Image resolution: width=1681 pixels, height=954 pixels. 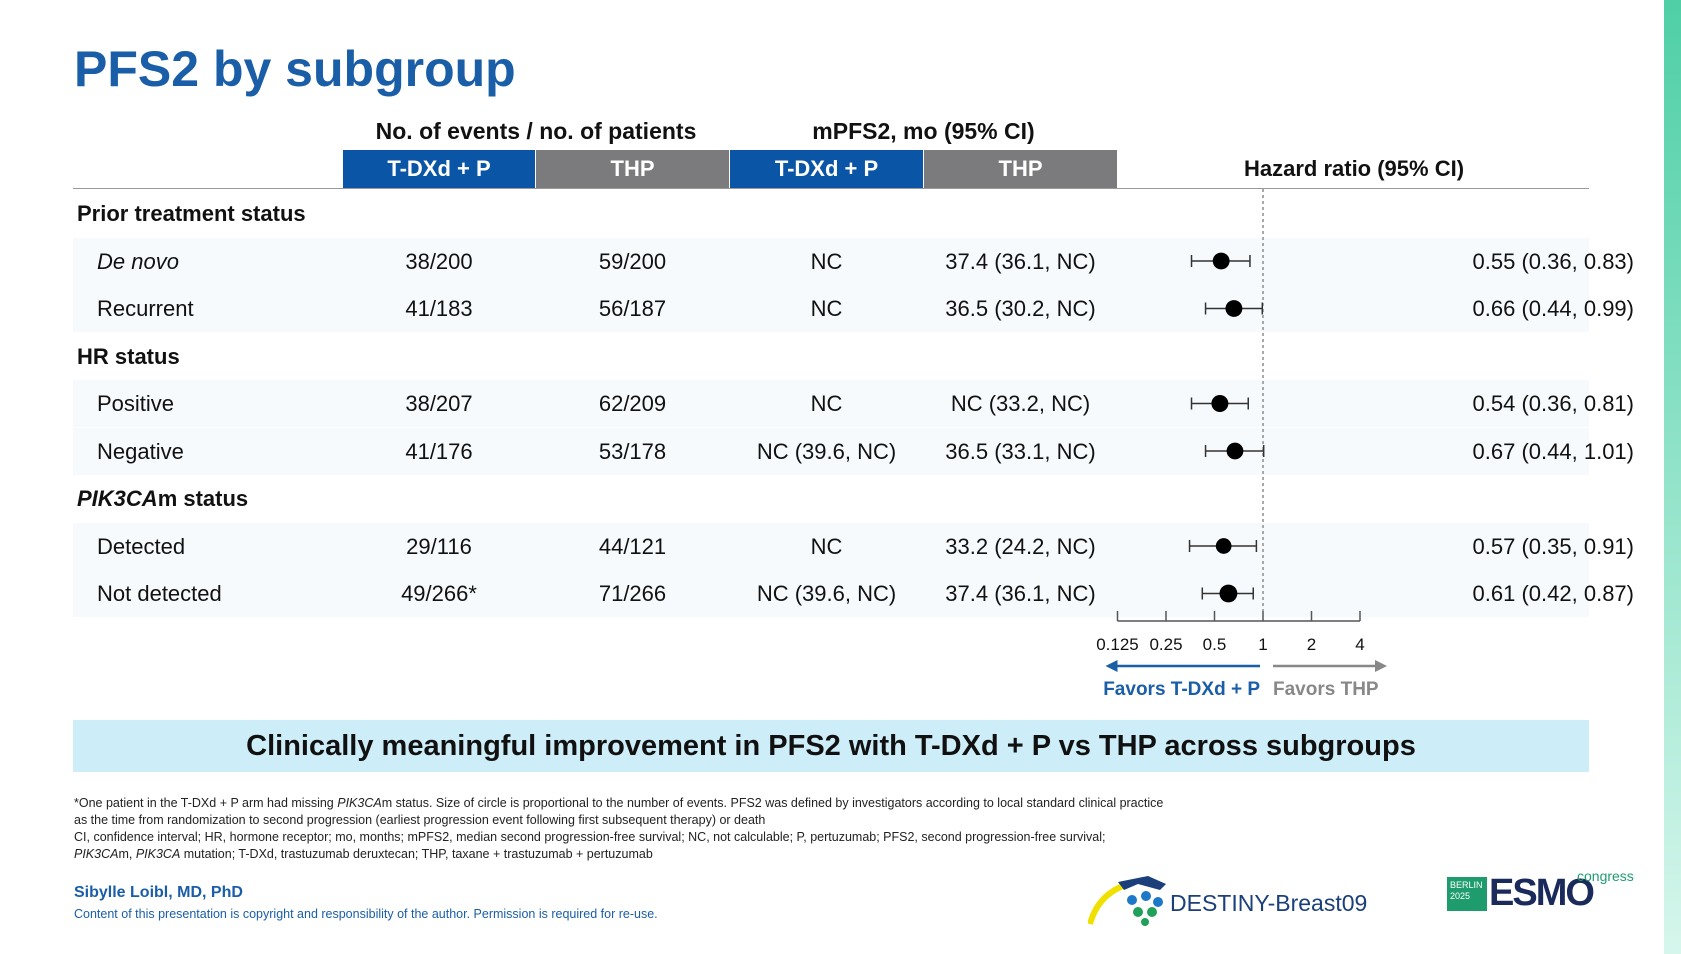 I want to click on x-tick-label: 4, so click(x=1359, y=644).